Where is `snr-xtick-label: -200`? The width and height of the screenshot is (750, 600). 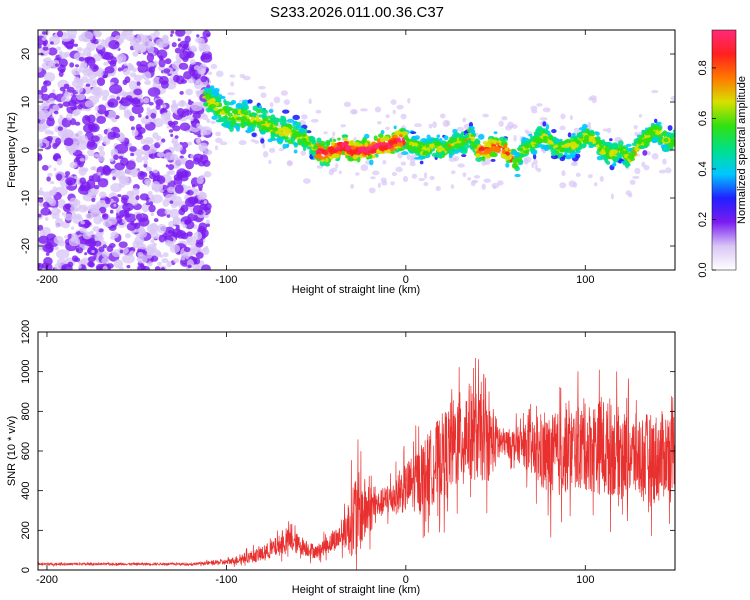 snr-xtick-label: -200 is located at coordinates (47, 580).